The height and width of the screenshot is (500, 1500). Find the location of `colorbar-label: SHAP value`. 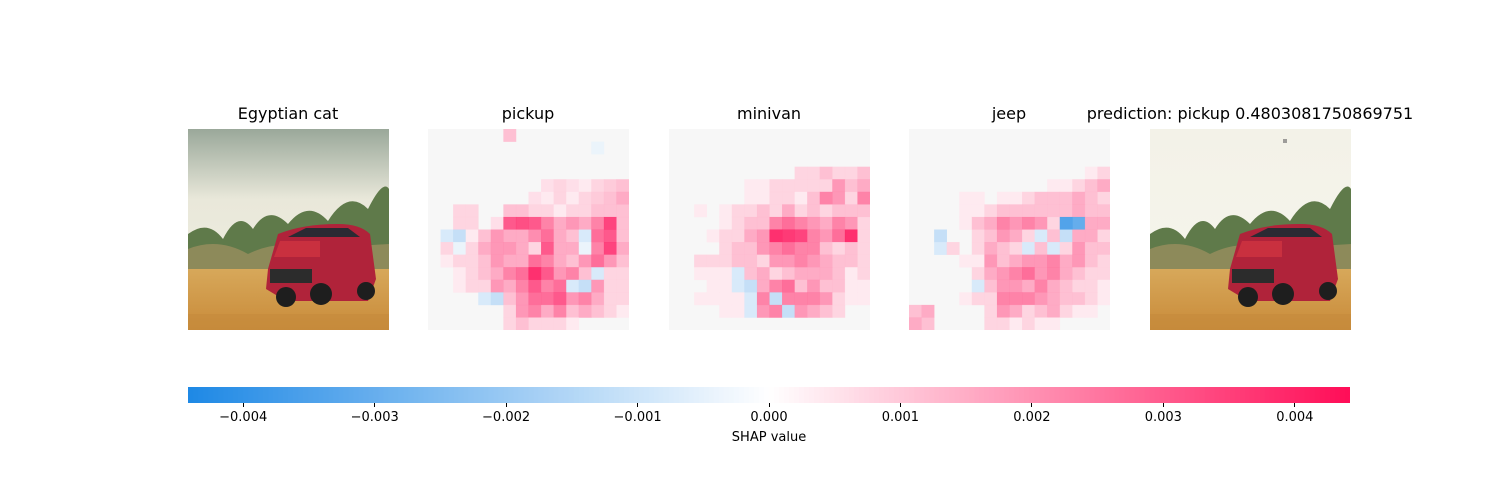

colorbar-label: SHAP value is located at coordinates (769, 437).